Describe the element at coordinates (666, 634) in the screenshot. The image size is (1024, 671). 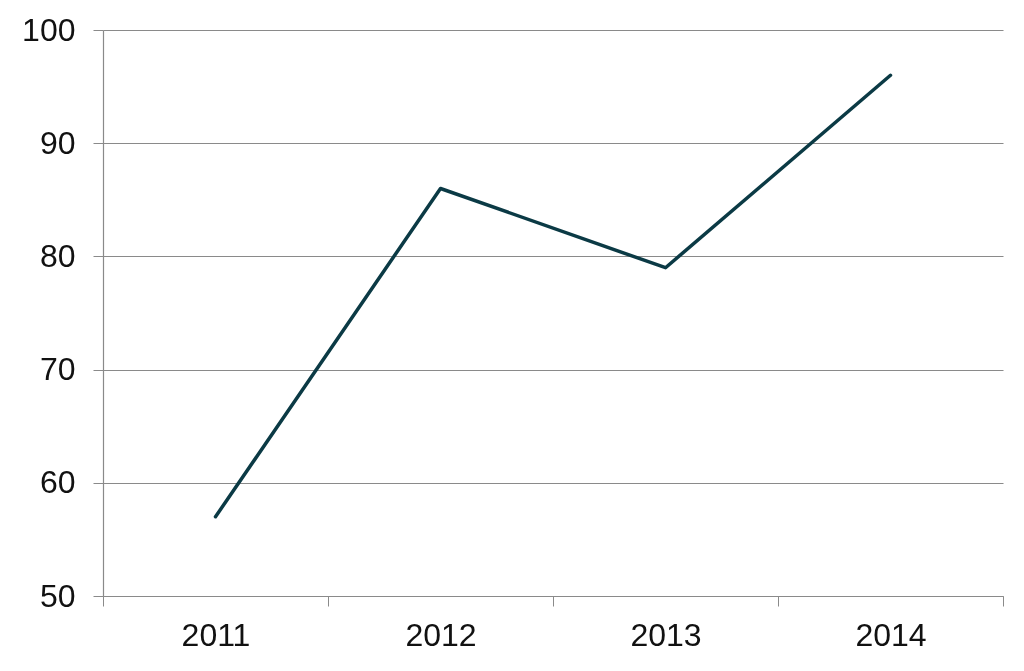
I see `x-tick-label: 2013` at that location.